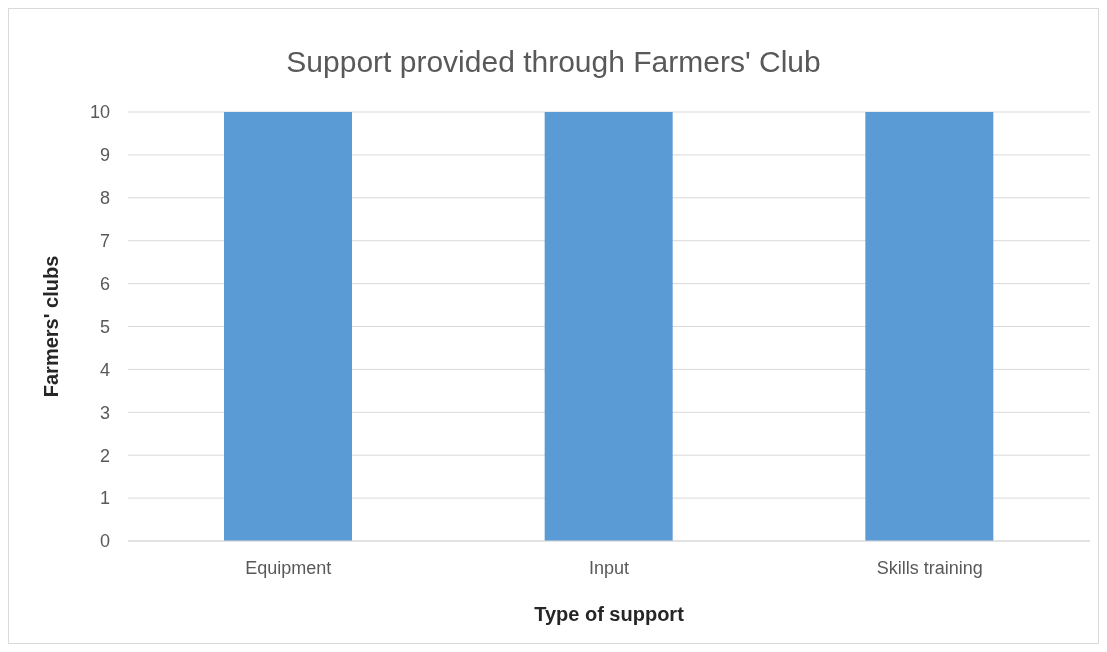  I want to click on y-tick-label: 2, so click(104, 455).